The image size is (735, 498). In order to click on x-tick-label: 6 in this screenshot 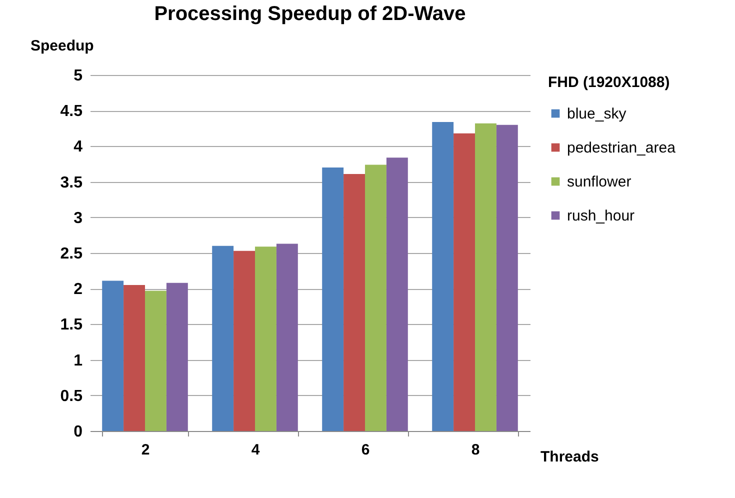, I will do `click(365, 450)`.